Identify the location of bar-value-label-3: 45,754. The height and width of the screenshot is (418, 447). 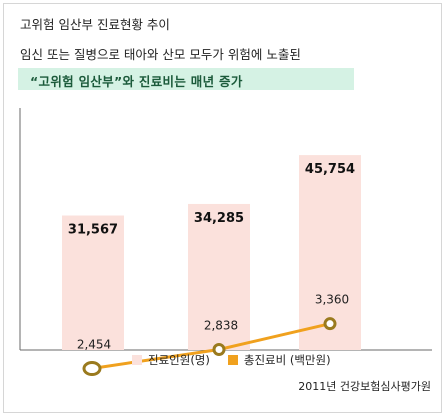
(330, 169).